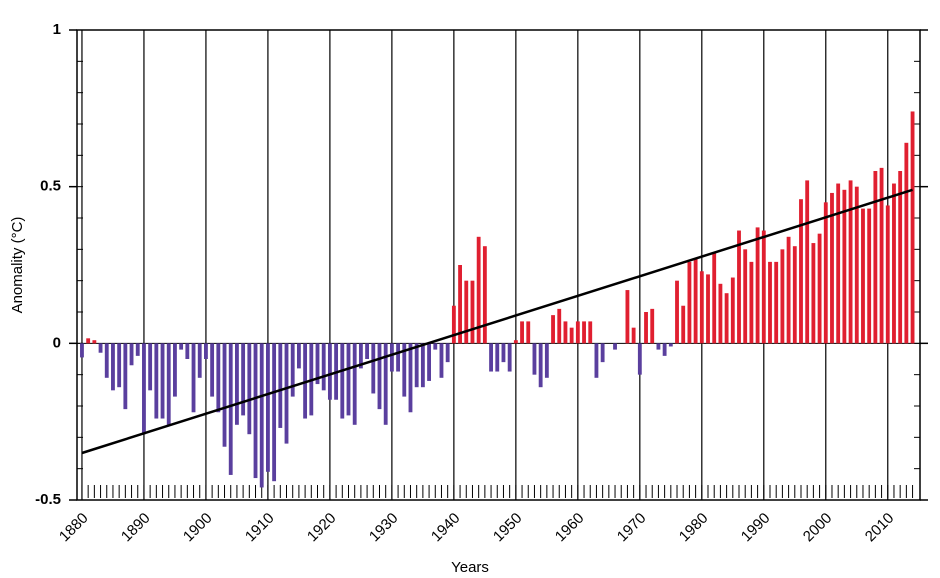  What do you see at coordinates (508, 528) in the screenshot?
I see `x-tick-label: 1950` at bounding box center [508, 528].